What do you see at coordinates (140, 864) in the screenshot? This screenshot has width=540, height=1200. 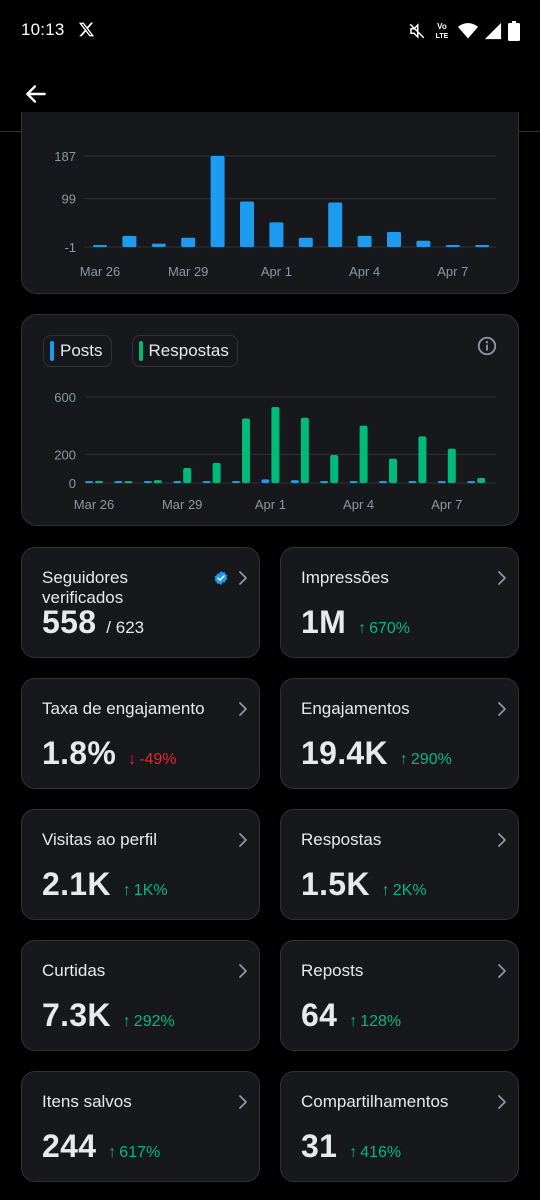 I see `metric-card: Visitas ao perfil 2.1K ↑ 1K%` at bounding box center [140, 864].